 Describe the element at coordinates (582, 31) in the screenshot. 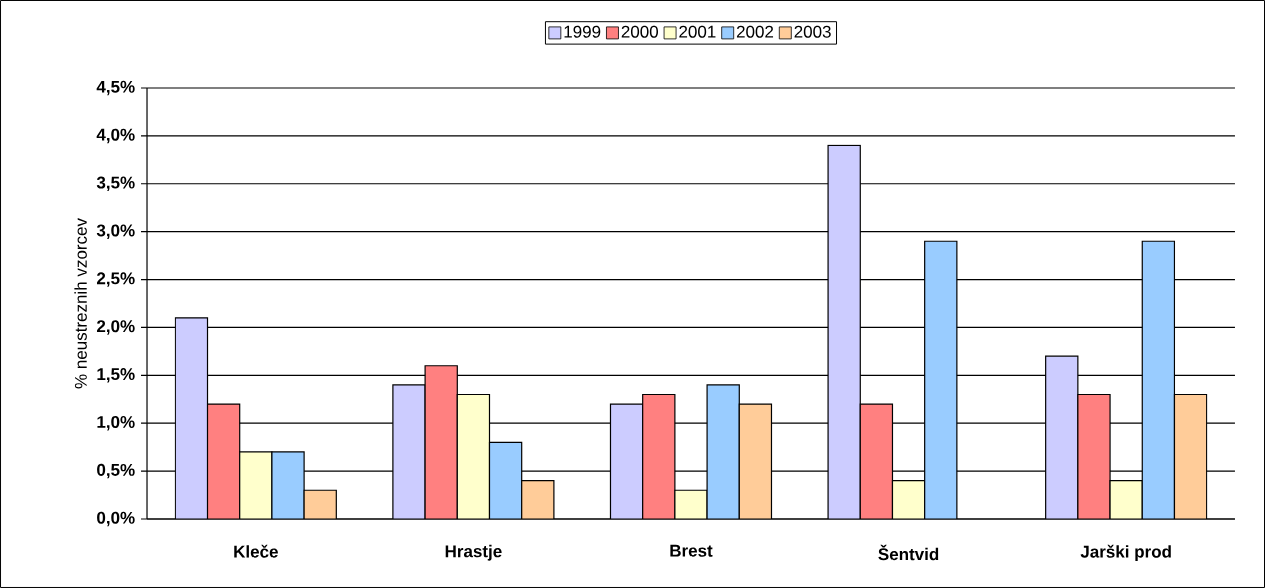

I see `legend-label: 1999` at that location.